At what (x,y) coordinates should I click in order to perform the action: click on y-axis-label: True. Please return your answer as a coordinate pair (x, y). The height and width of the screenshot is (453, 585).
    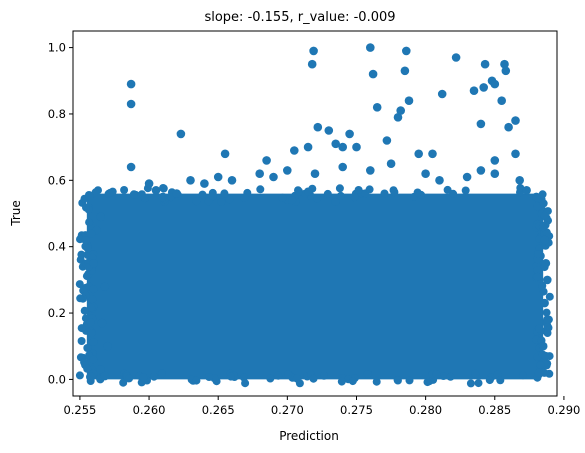
    Looking at the image, I should click on (16, 213).